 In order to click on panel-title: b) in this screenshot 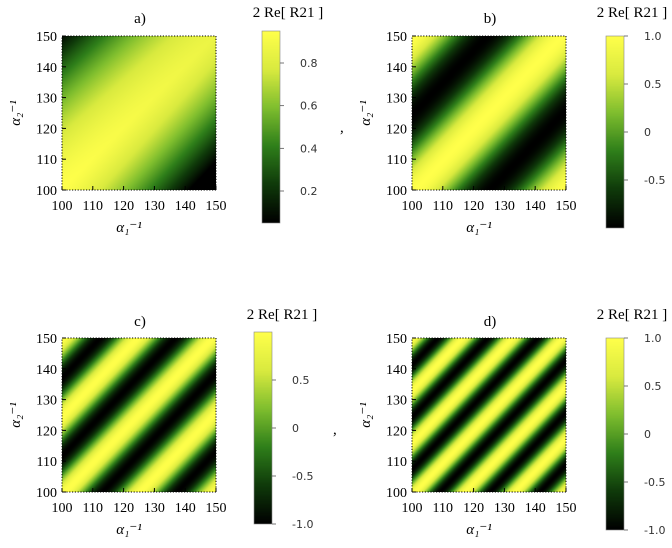, I will do `click(490, 19)`.